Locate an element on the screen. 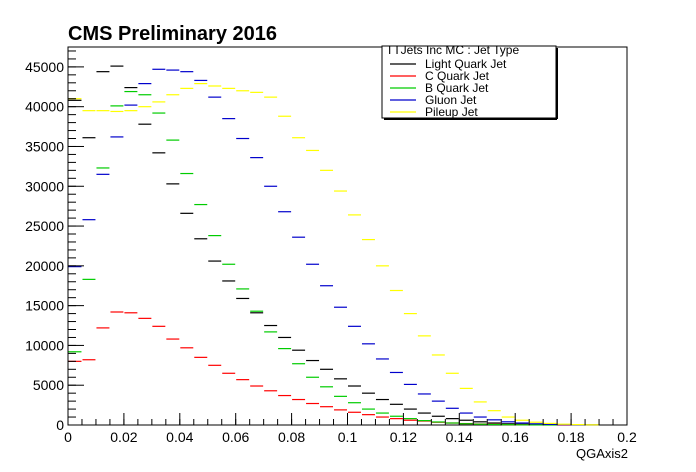 Image resolution: width=696 pixels, height=472 pixels. legend-entry: Pileup Jet is located at coordinates (451, 112).